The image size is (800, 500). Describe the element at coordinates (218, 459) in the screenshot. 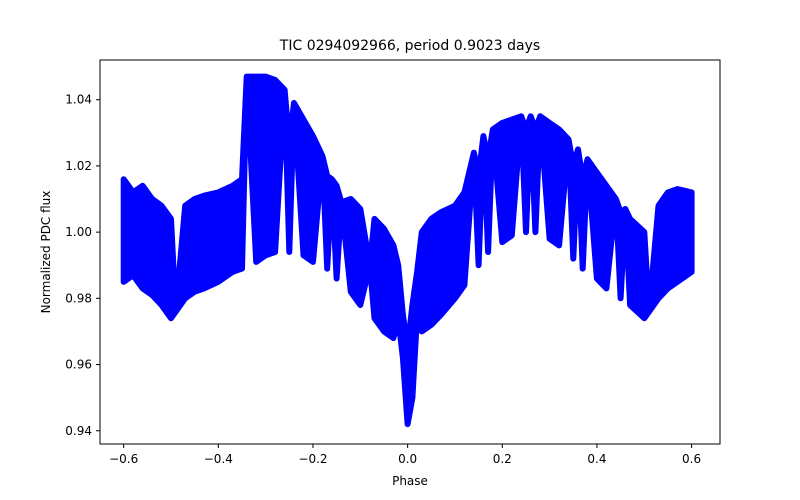

I see `x-tick-label: −0.4` at that location.